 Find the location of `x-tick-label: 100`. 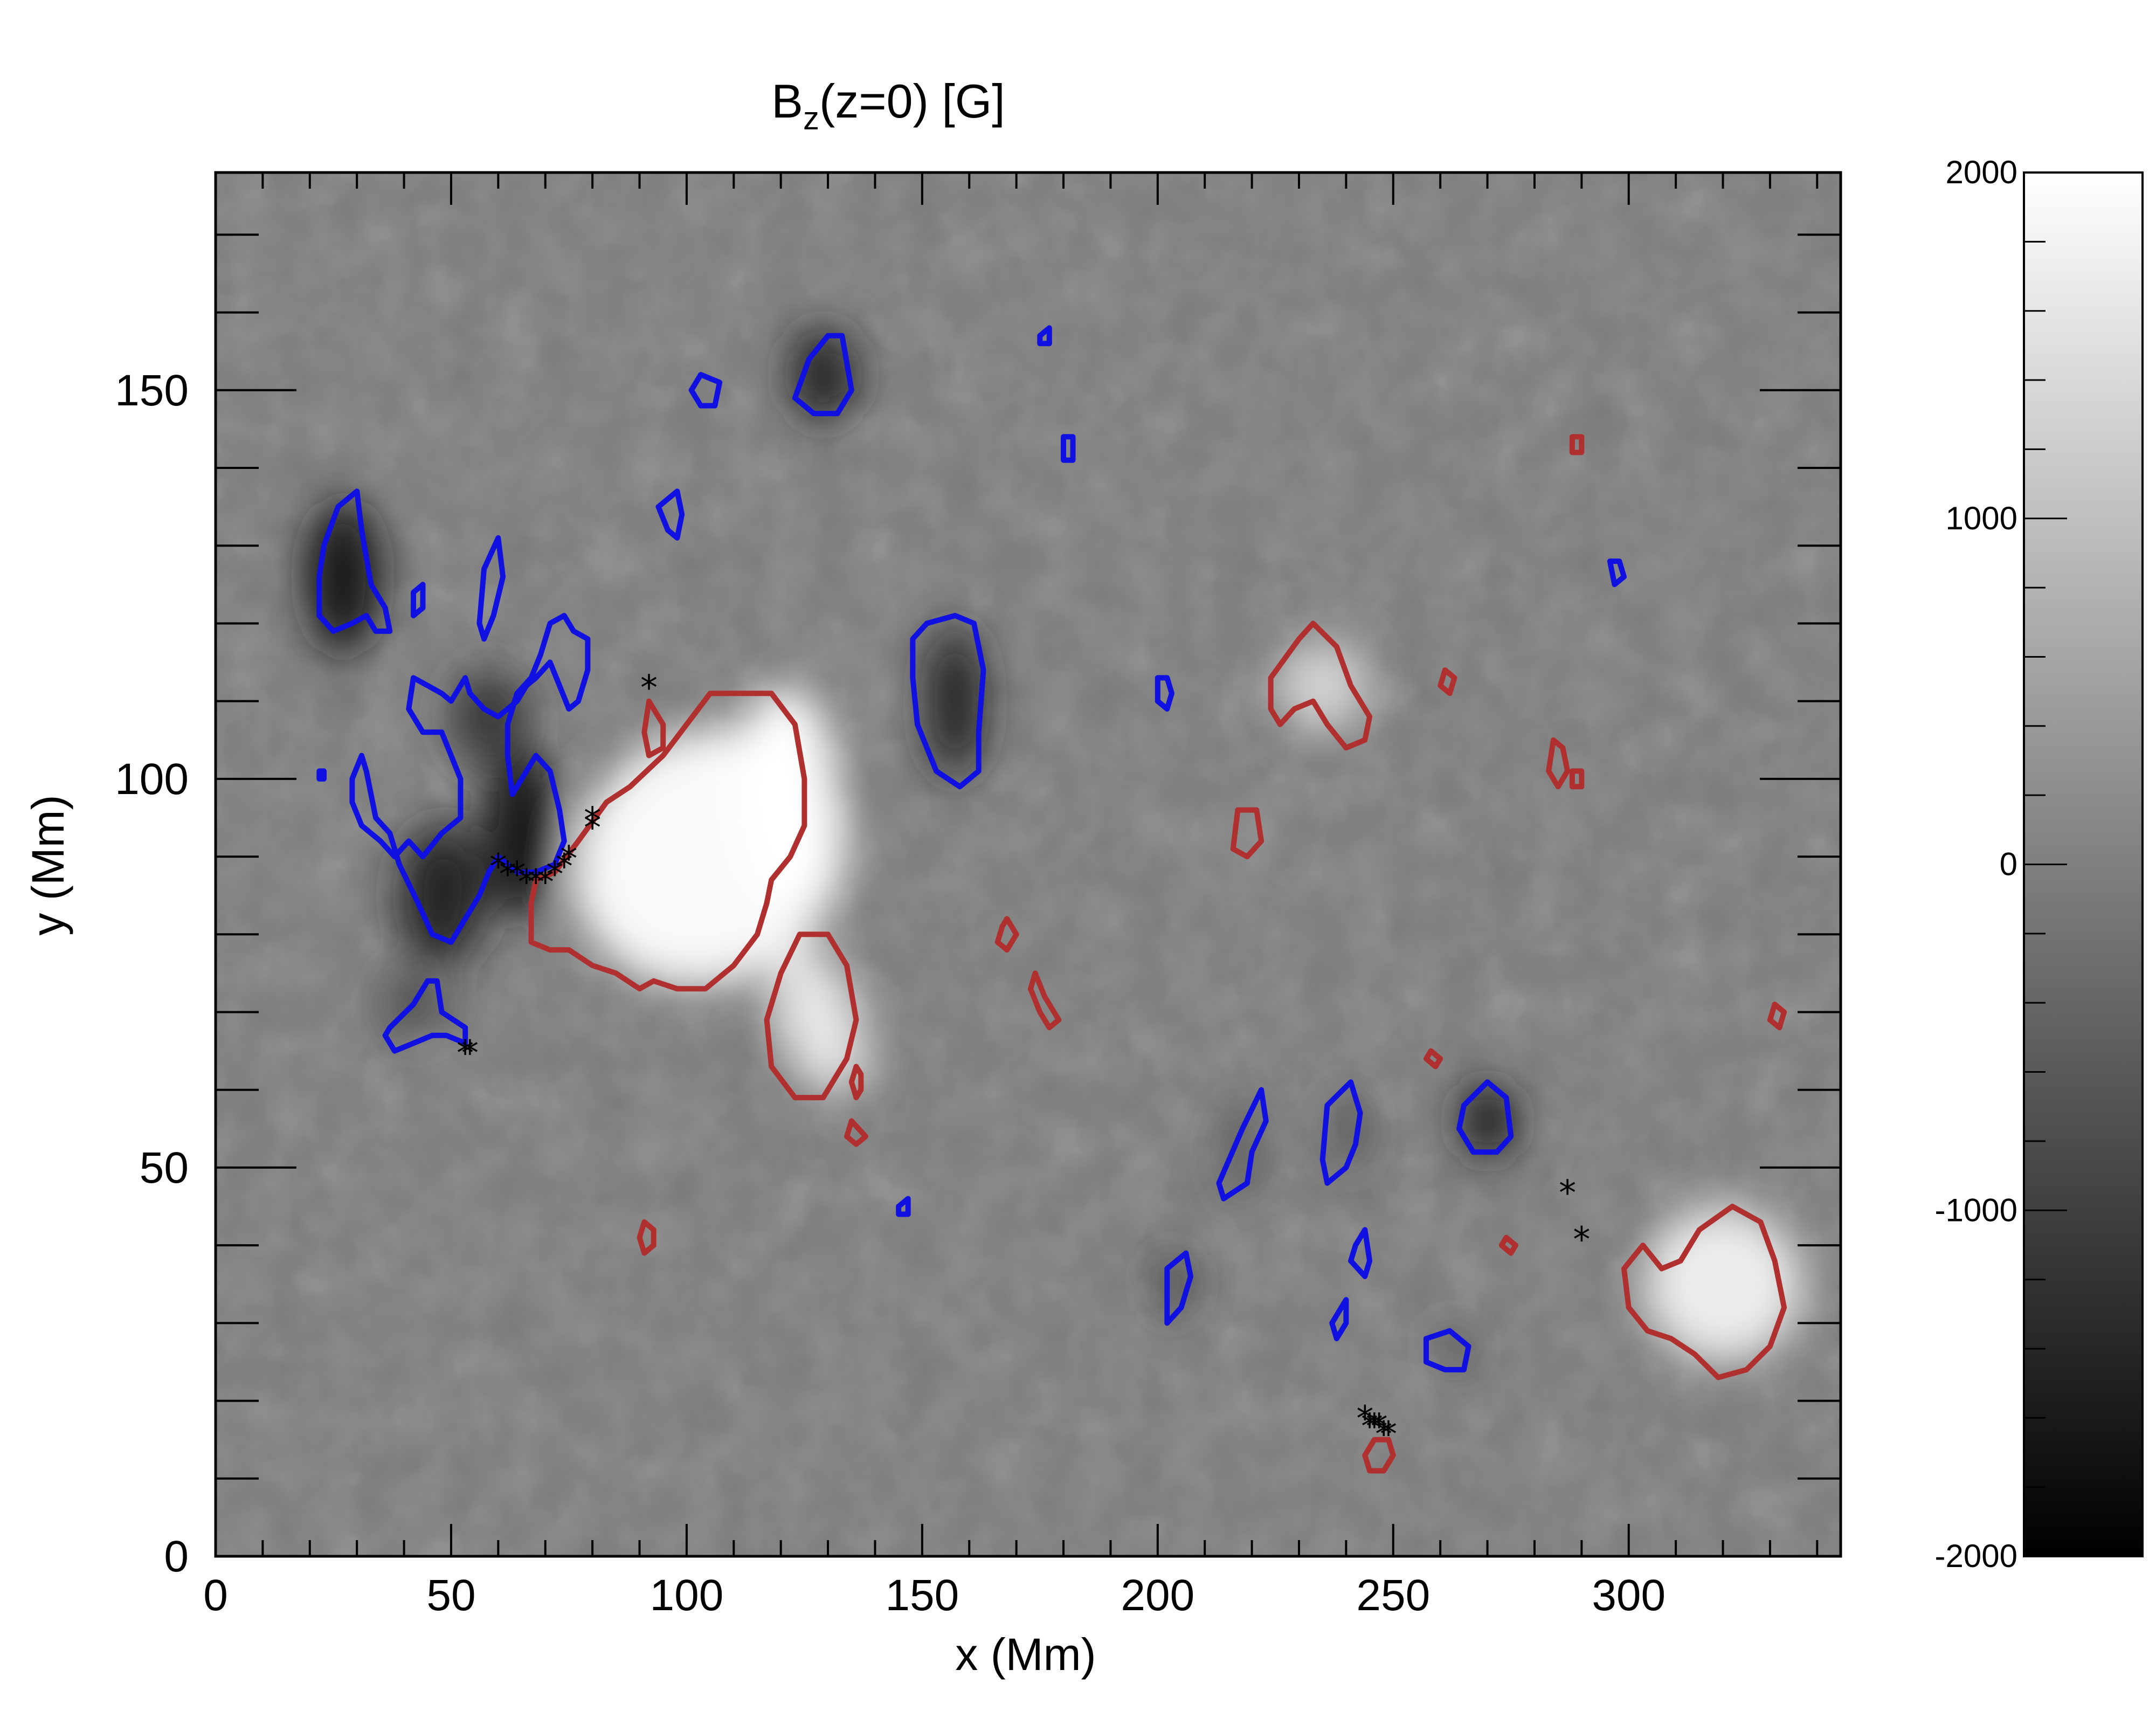

x-tick-label: 100 is located at coordinates (686, 1595).